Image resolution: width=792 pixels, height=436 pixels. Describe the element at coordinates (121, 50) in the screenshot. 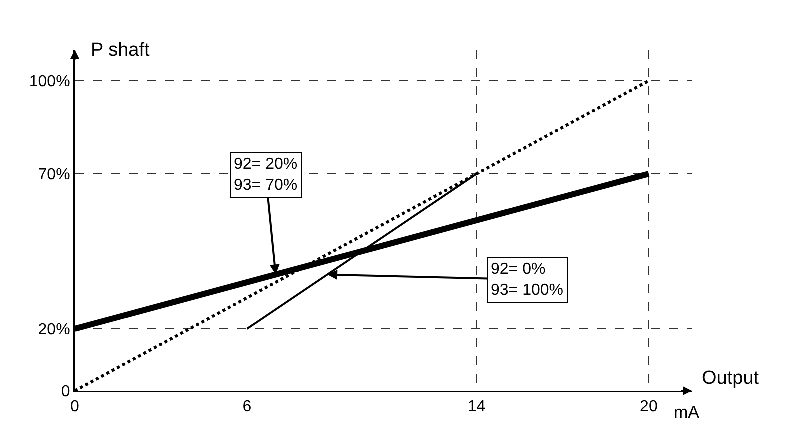

I see `y-axis-title: P shaft` at that location.